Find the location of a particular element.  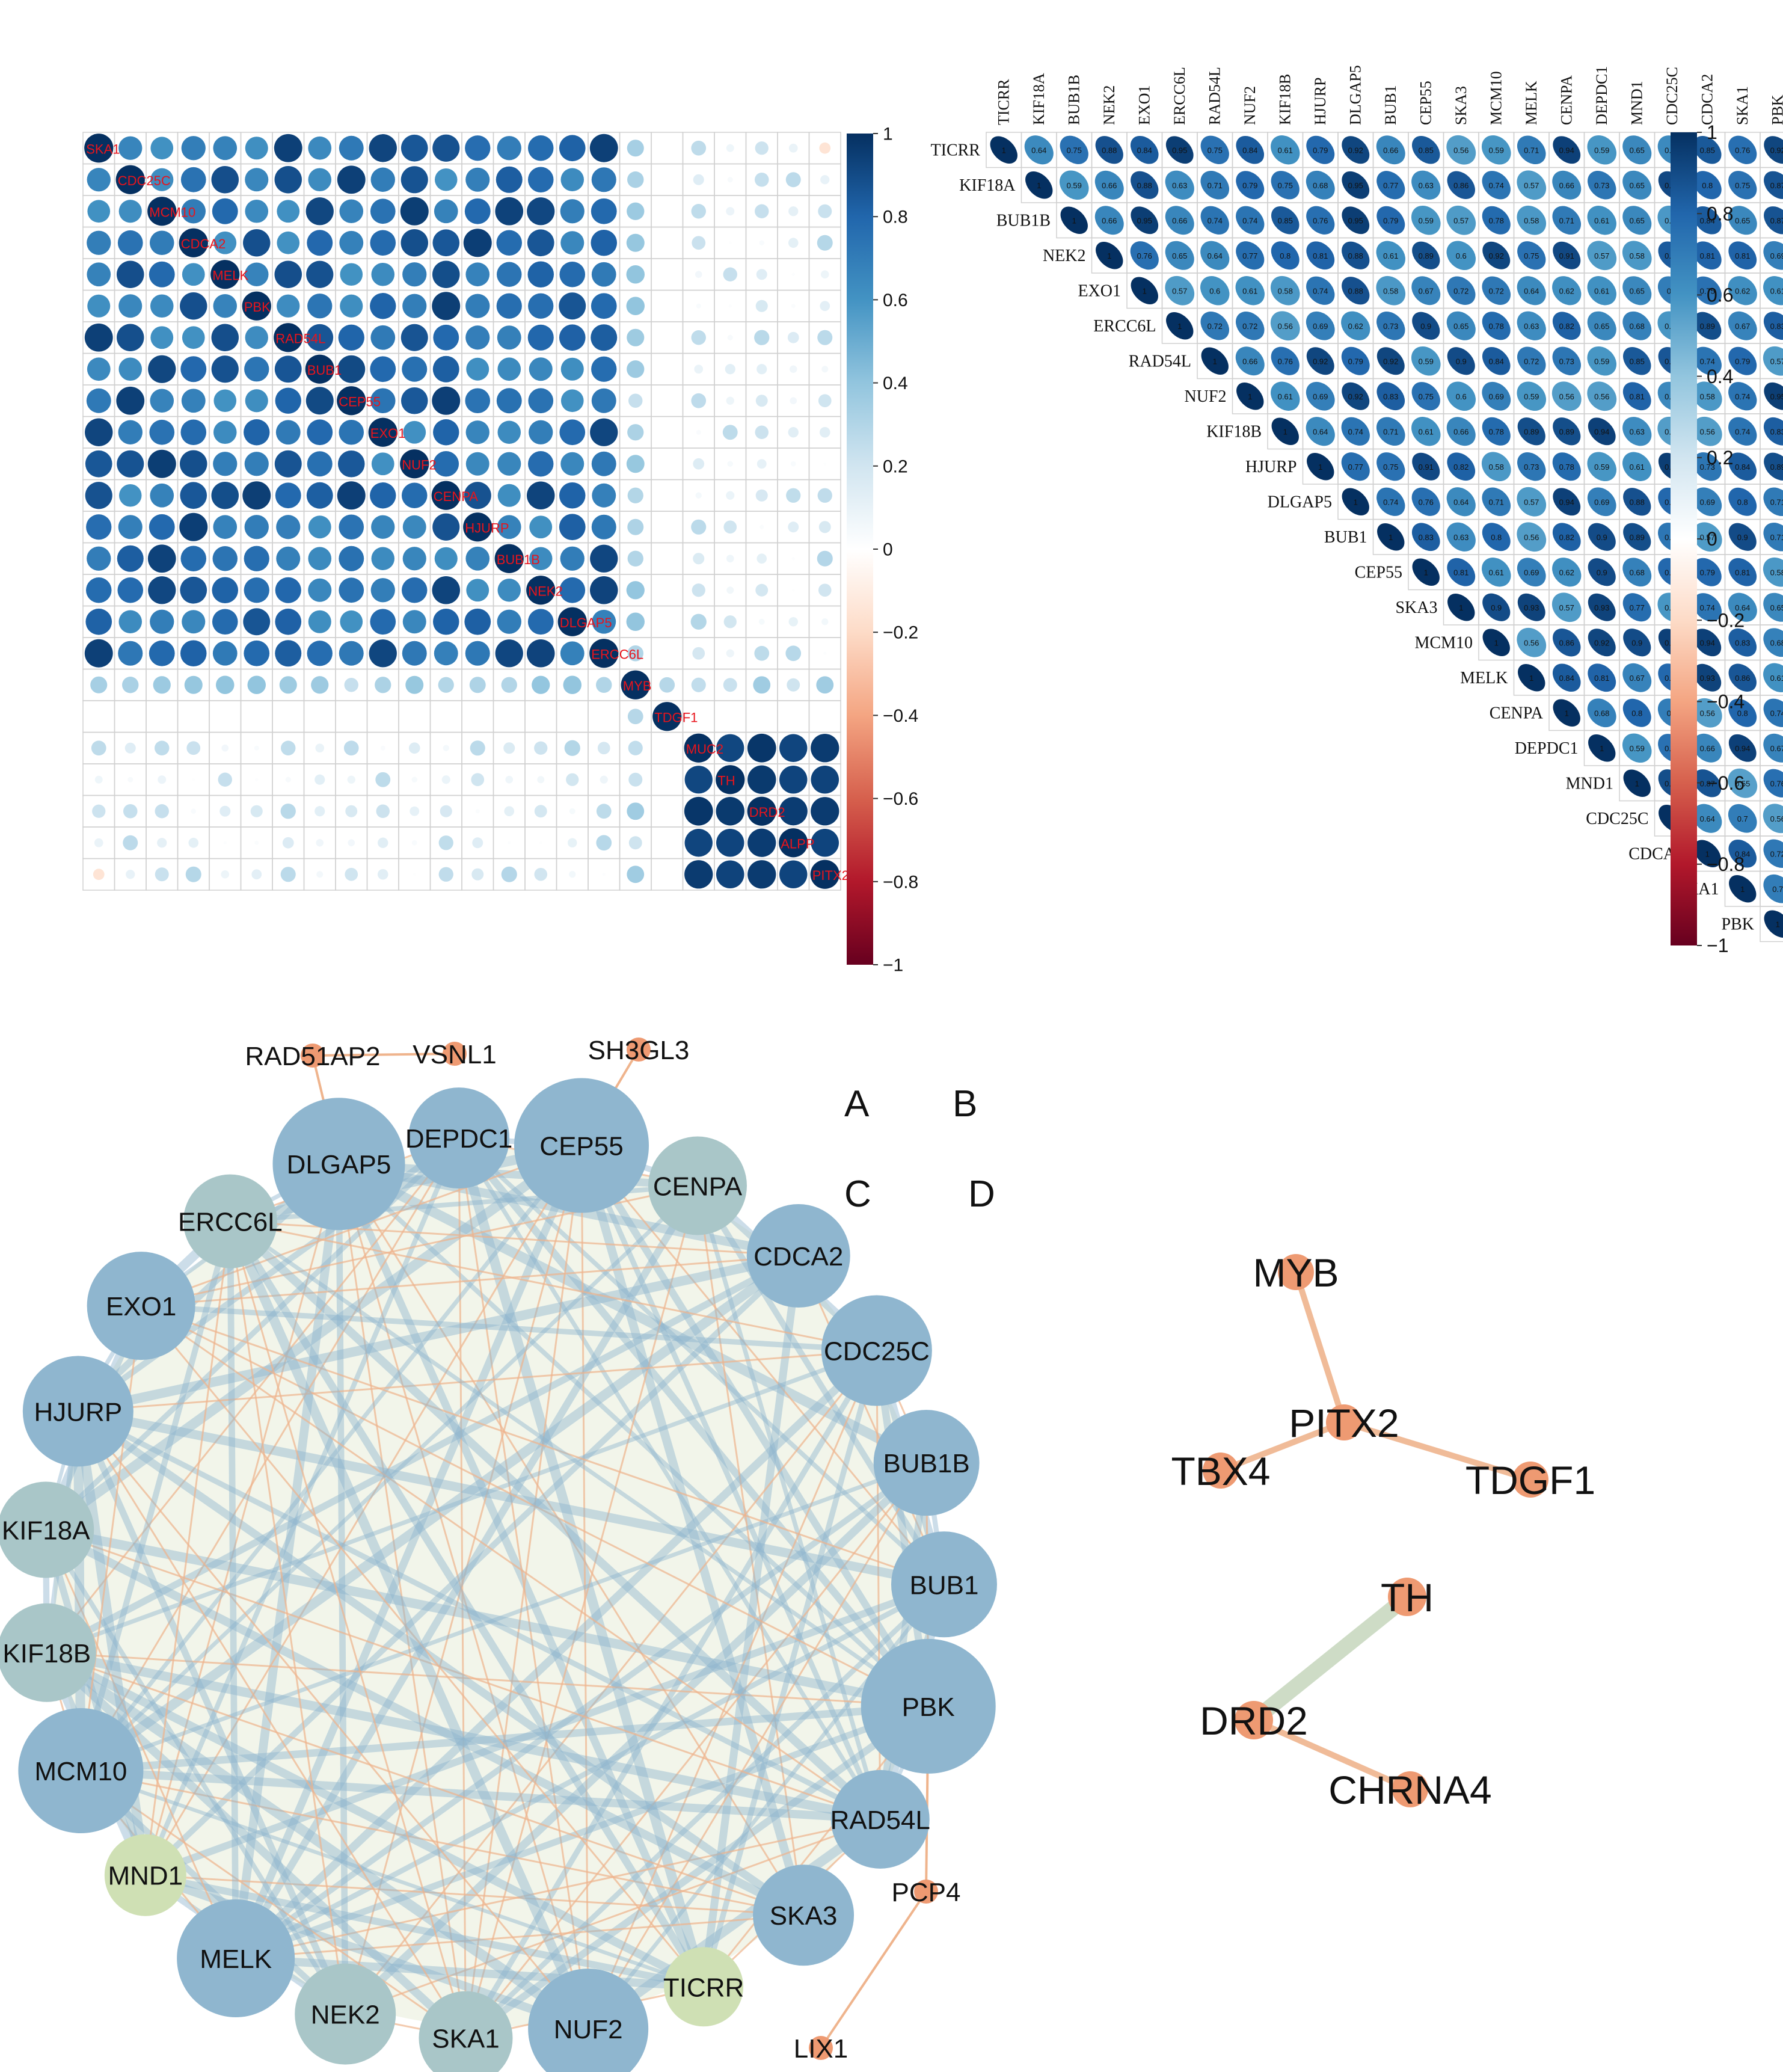

corr-circle-MELK-EXO1 is located at coordinates (383, 274).